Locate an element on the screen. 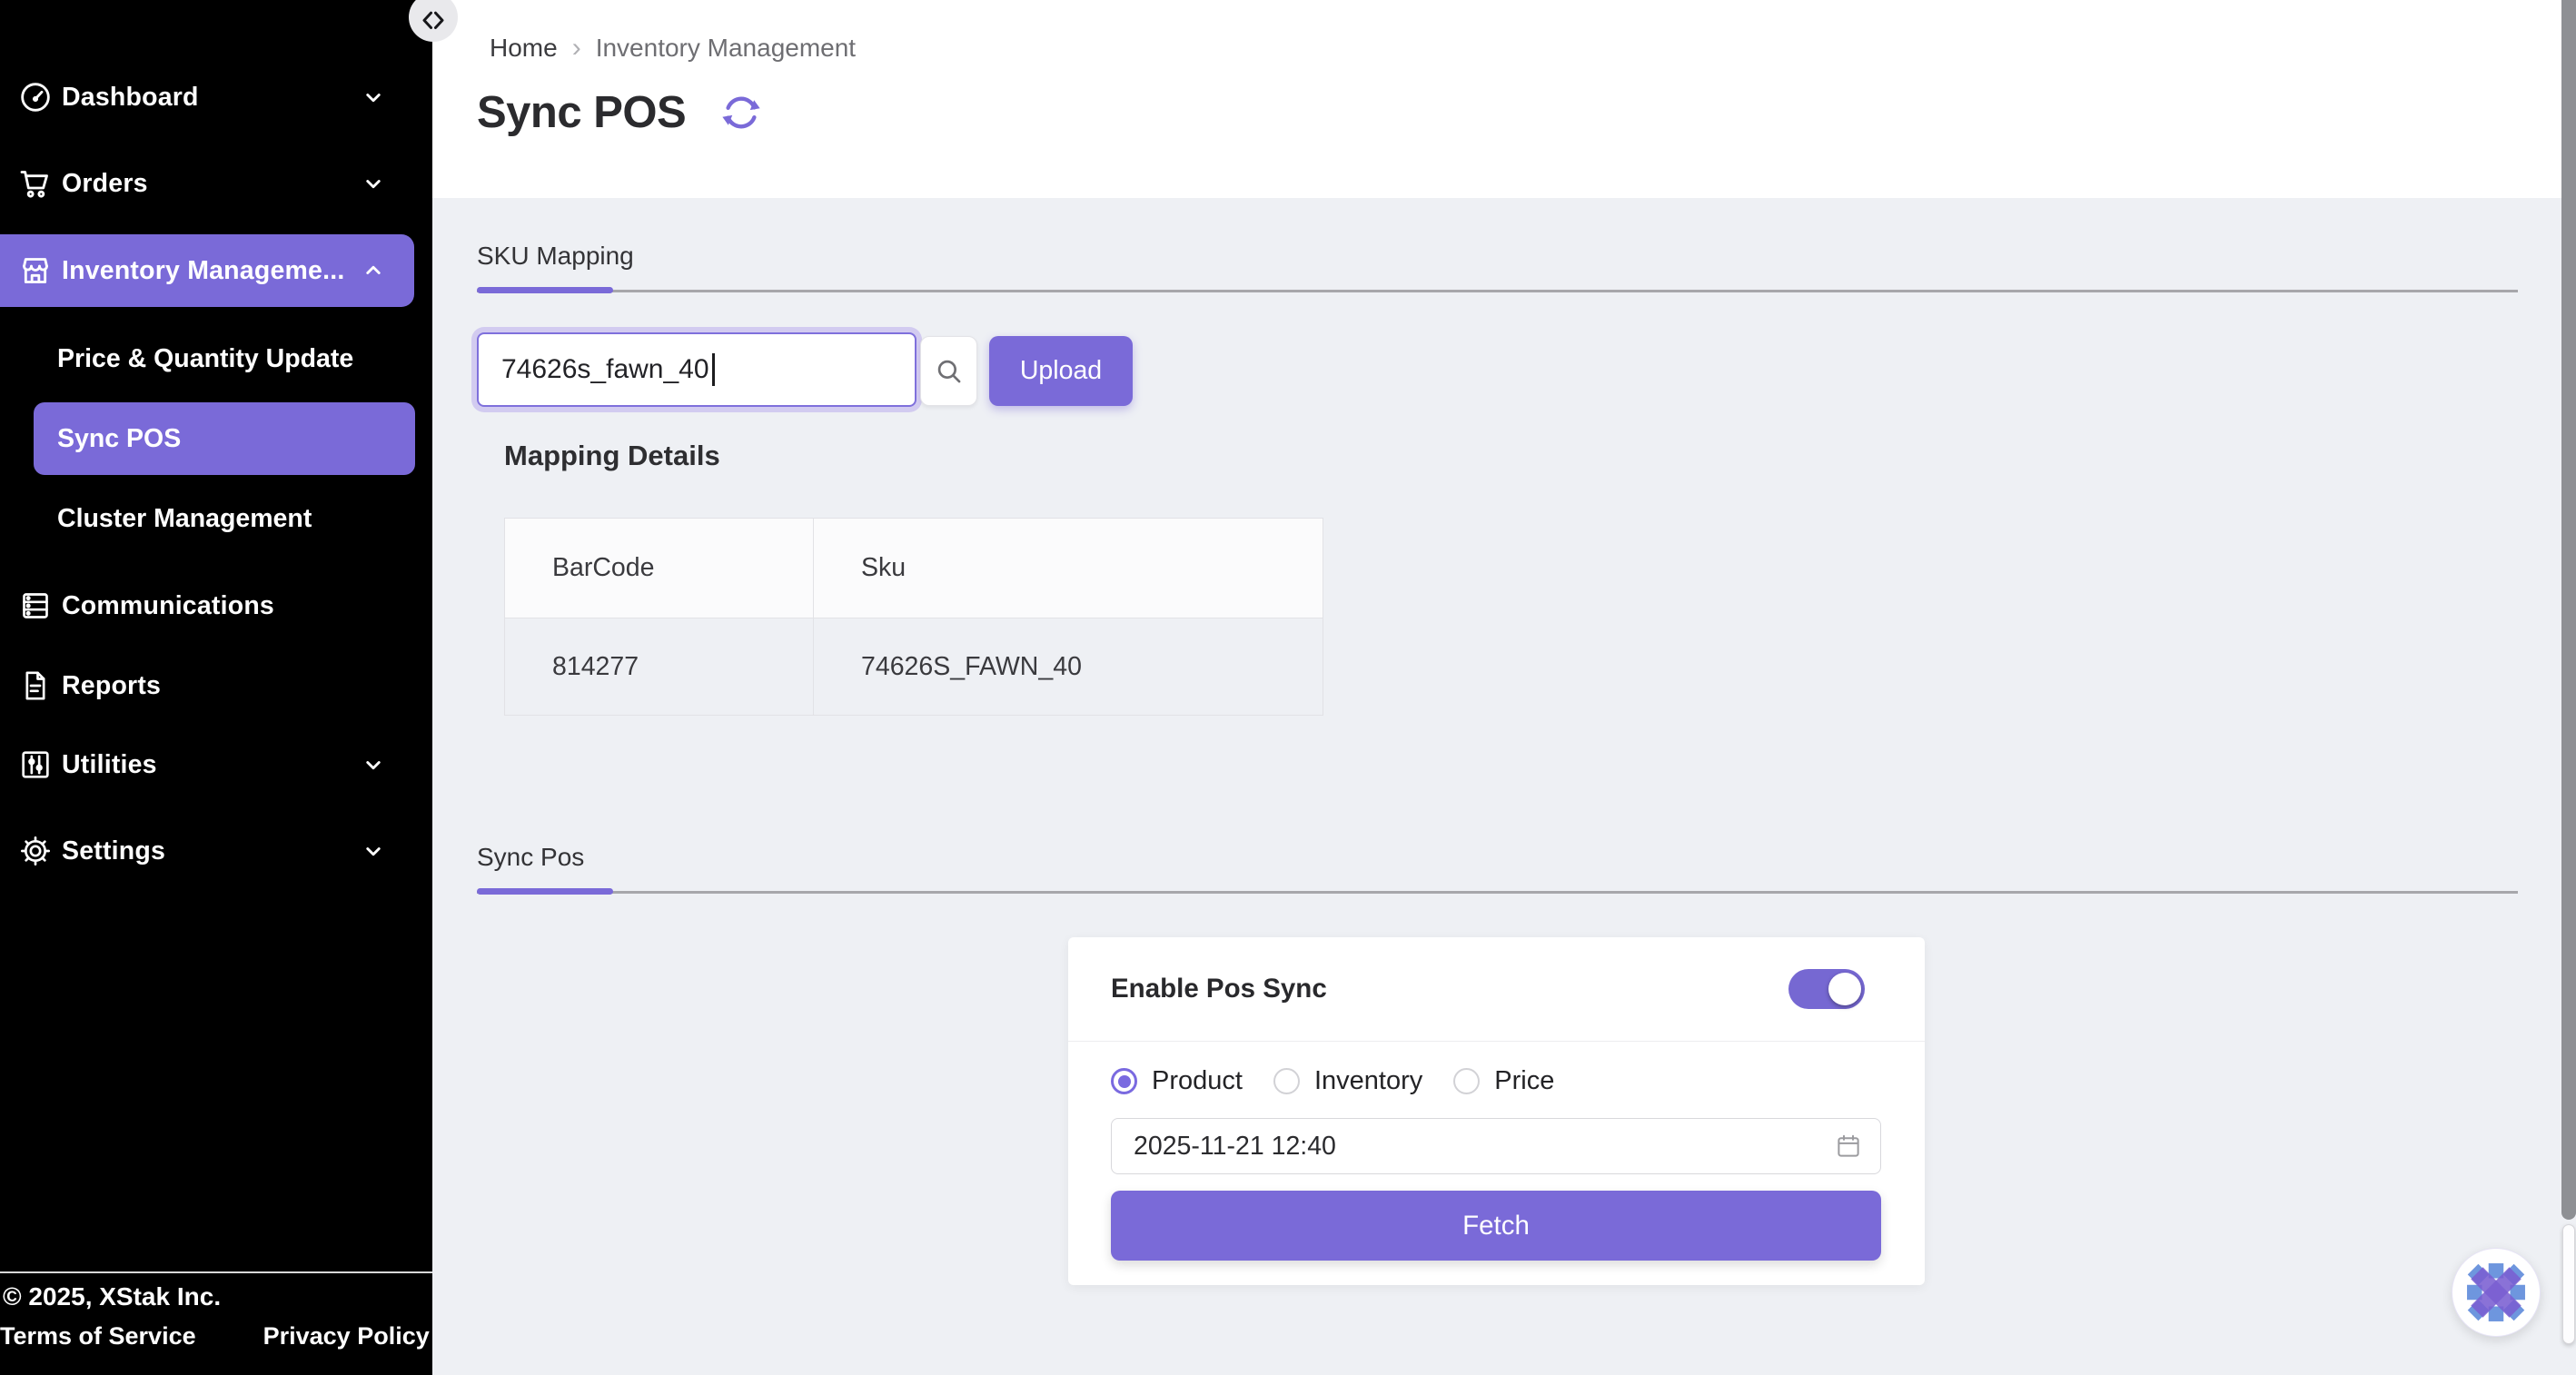 The height and width of the screenshot is (1375, 2576). radio-inventory: Inventory is located at coordinates (1347, 1081).